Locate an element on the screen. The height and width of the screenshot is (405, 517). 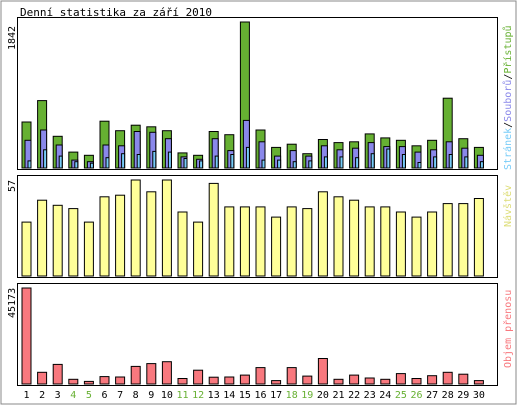
bar-stránek-day-27 is located at coordinates (435, 162).